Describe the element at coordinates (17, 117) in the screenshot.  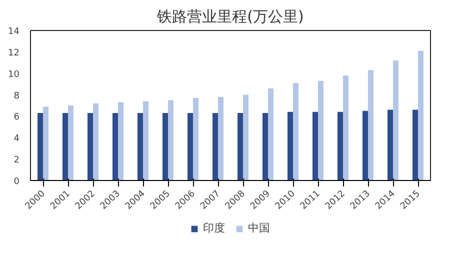
I see `y-tick-label: 6` at that location.